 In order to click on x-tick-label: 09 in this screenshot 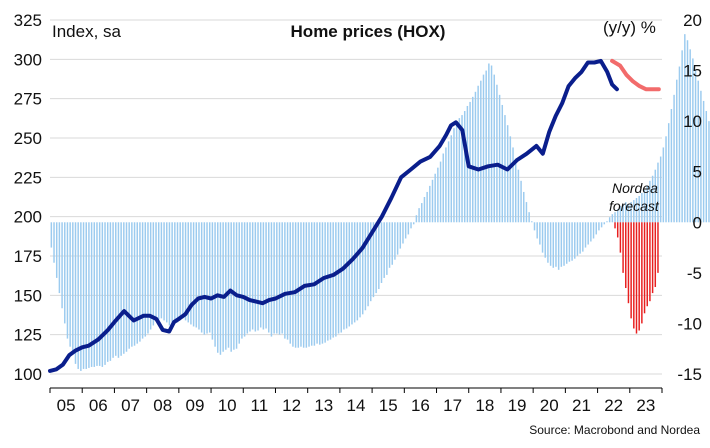, I will do `click(194, 405)`.